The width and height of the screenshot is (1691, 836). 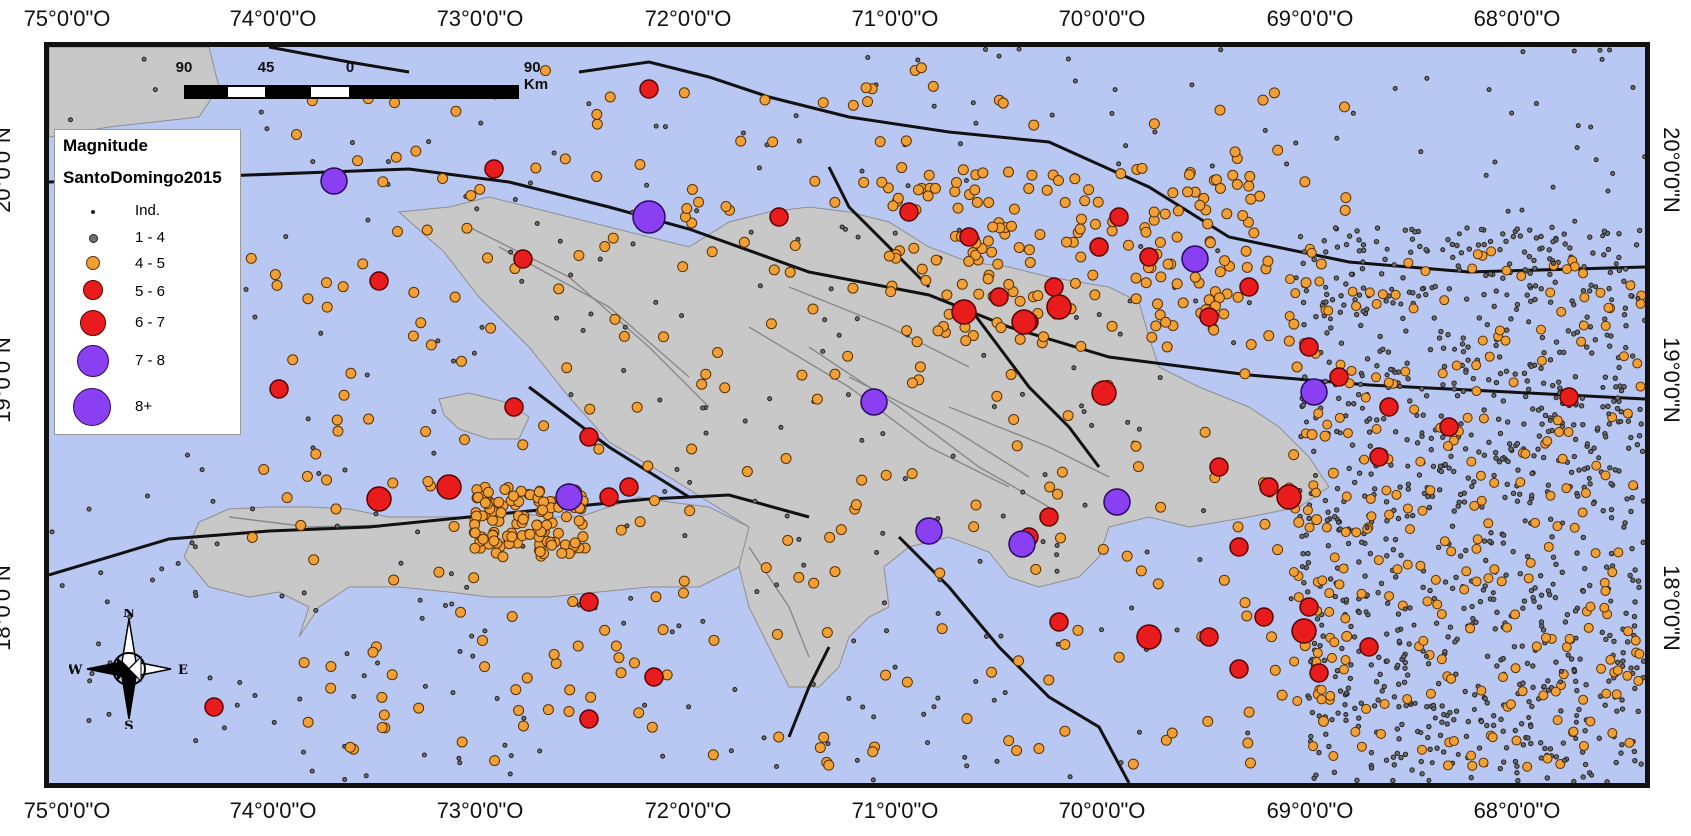 I want to click on longitude-tick-bottom: 71°0'0"O, so click(x=895, y=810).